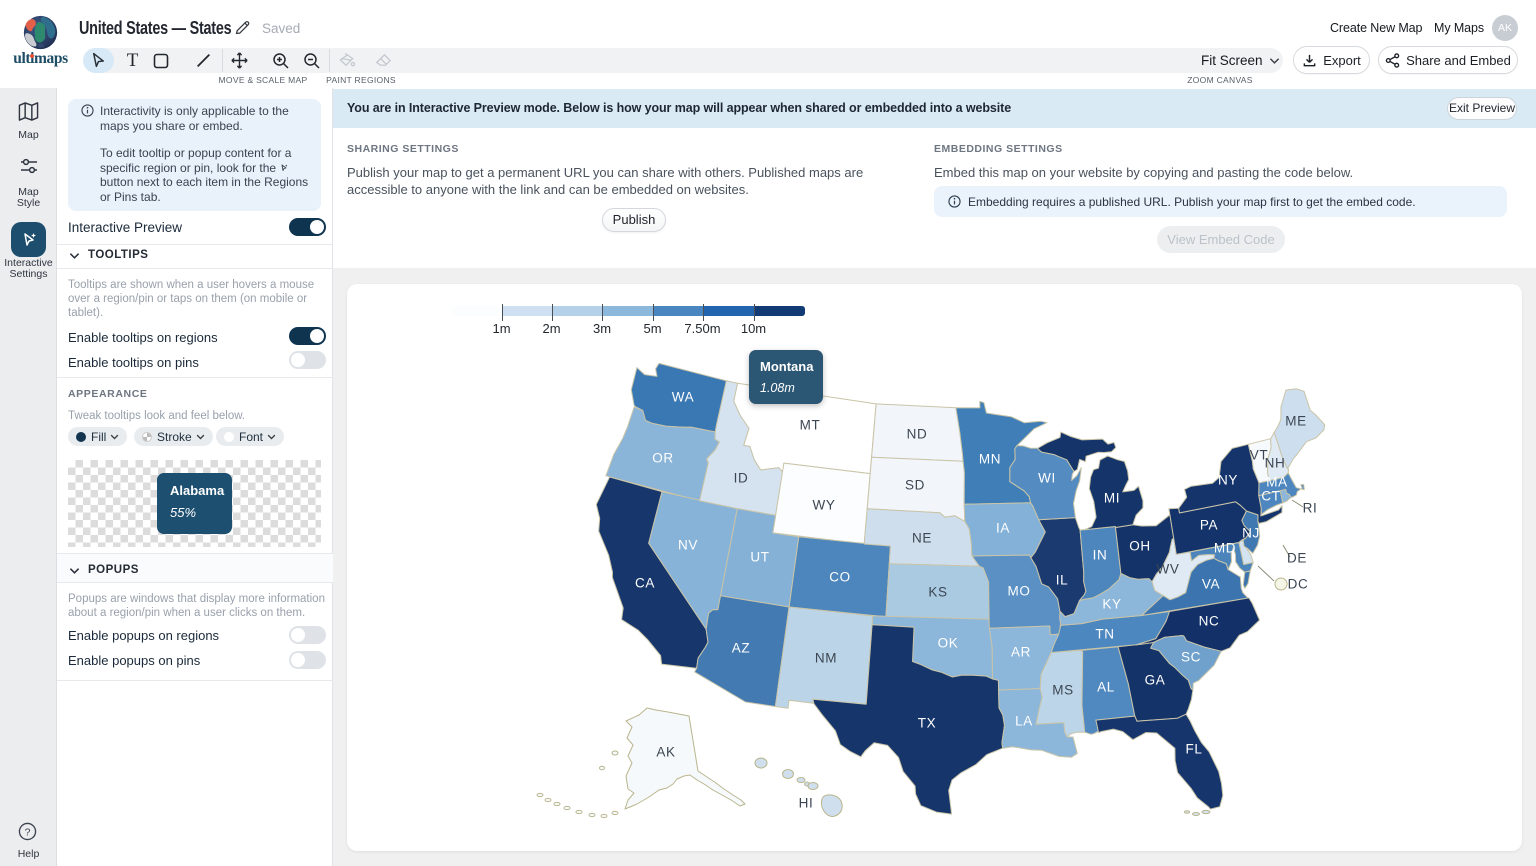 This screenshot has width=1536, height=866. I want to click on svg-text: ME, so click(1295, 421).